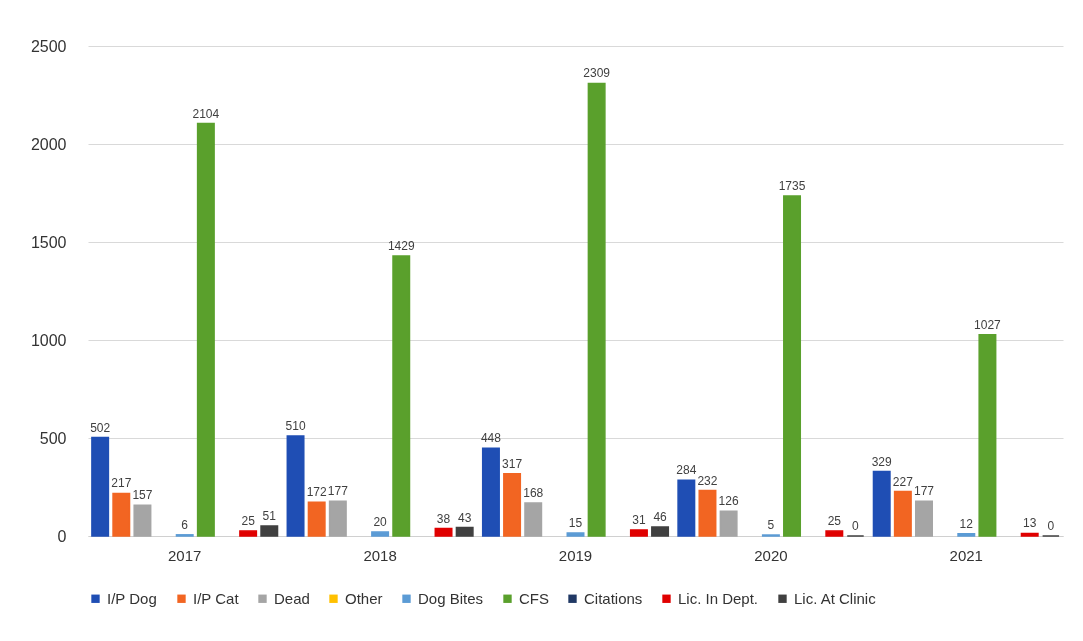 This screenshot has width=1083, height=641. Describe the element at coordinates (882, 461) in the screenshot. I see `data-label: 329` at that location.